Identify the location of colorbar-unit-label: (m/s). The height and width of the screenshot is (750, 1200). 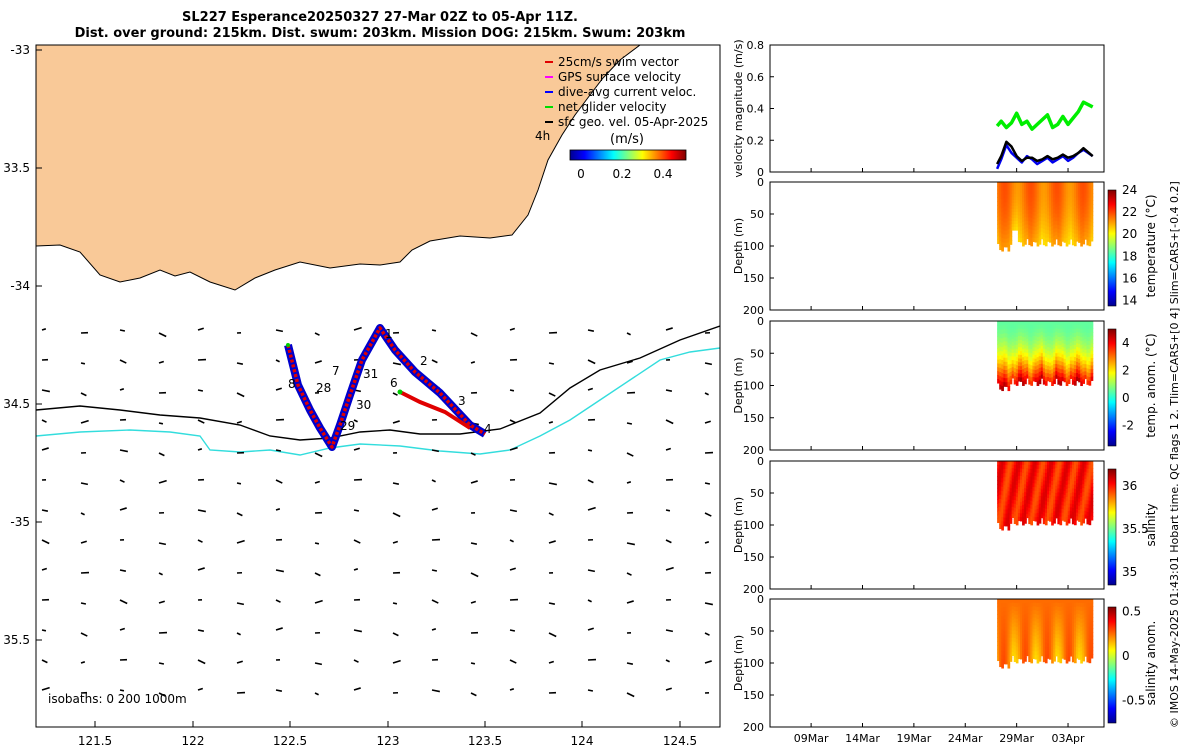
(627, 139).